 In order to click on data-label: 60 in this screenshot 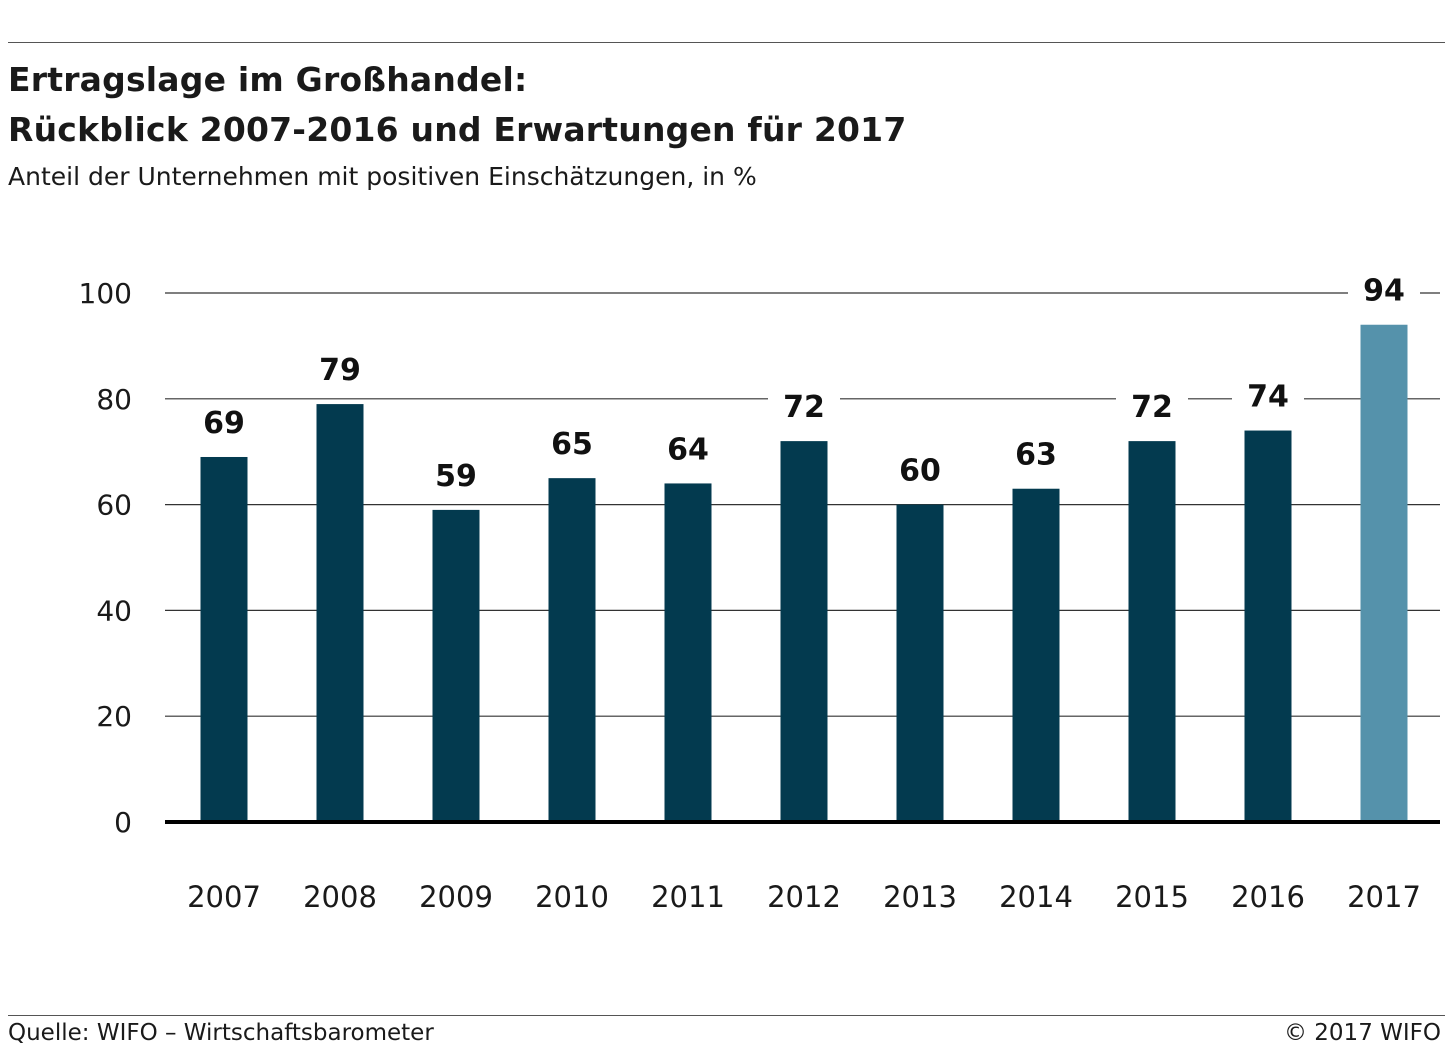, I will do `click(920, 471)`.